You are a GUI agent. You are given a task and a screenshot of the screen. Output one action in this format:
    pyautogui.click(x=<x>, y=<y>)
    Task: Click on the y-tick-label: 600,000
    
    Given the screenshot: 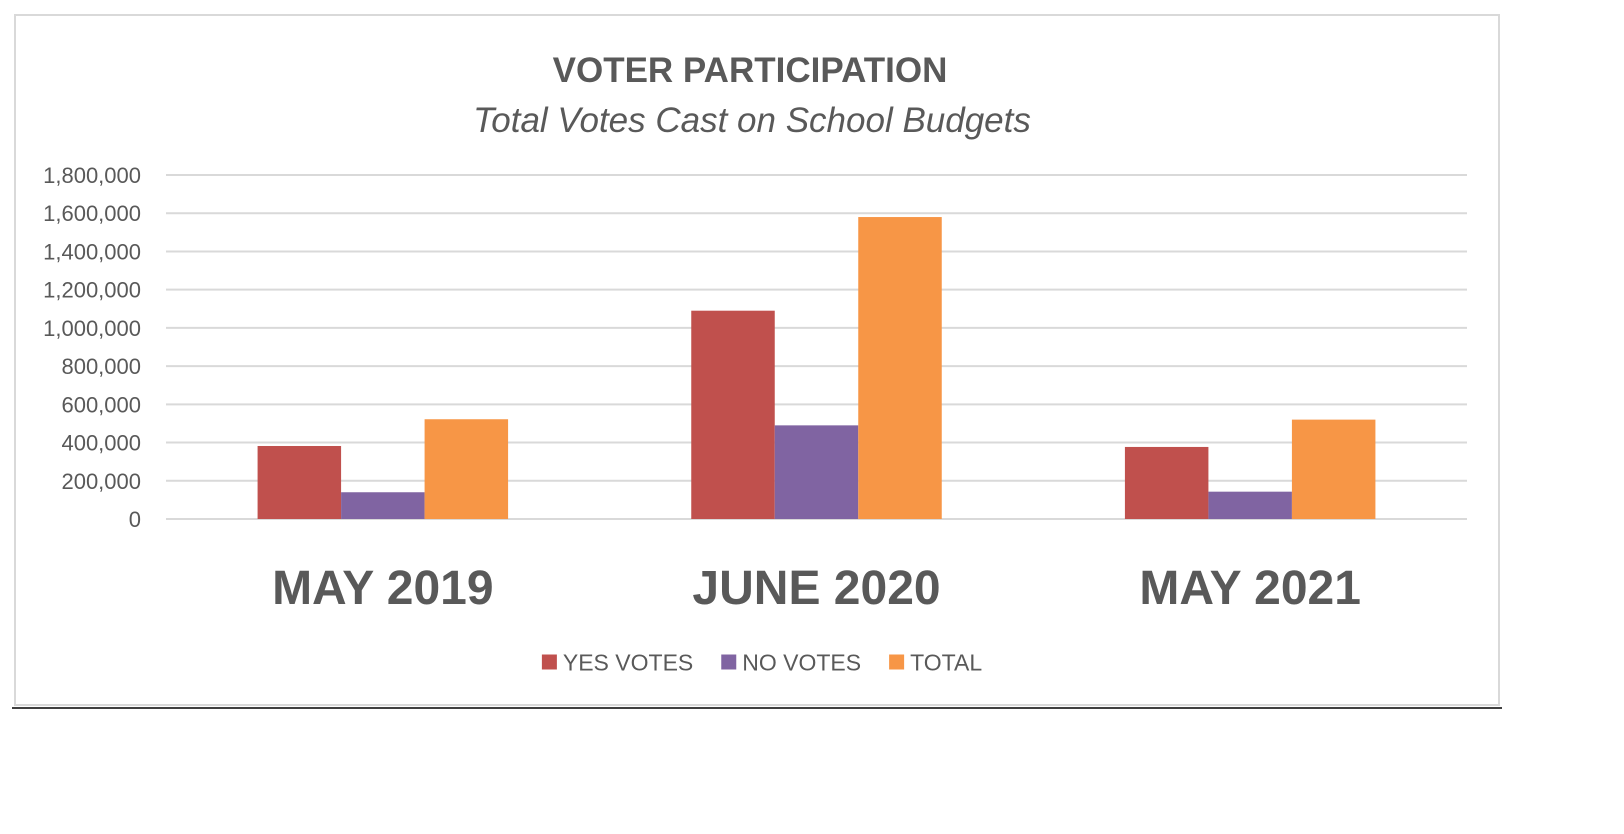 What is the action you would take?
    pyautogui.click(x=101, y=404)
    